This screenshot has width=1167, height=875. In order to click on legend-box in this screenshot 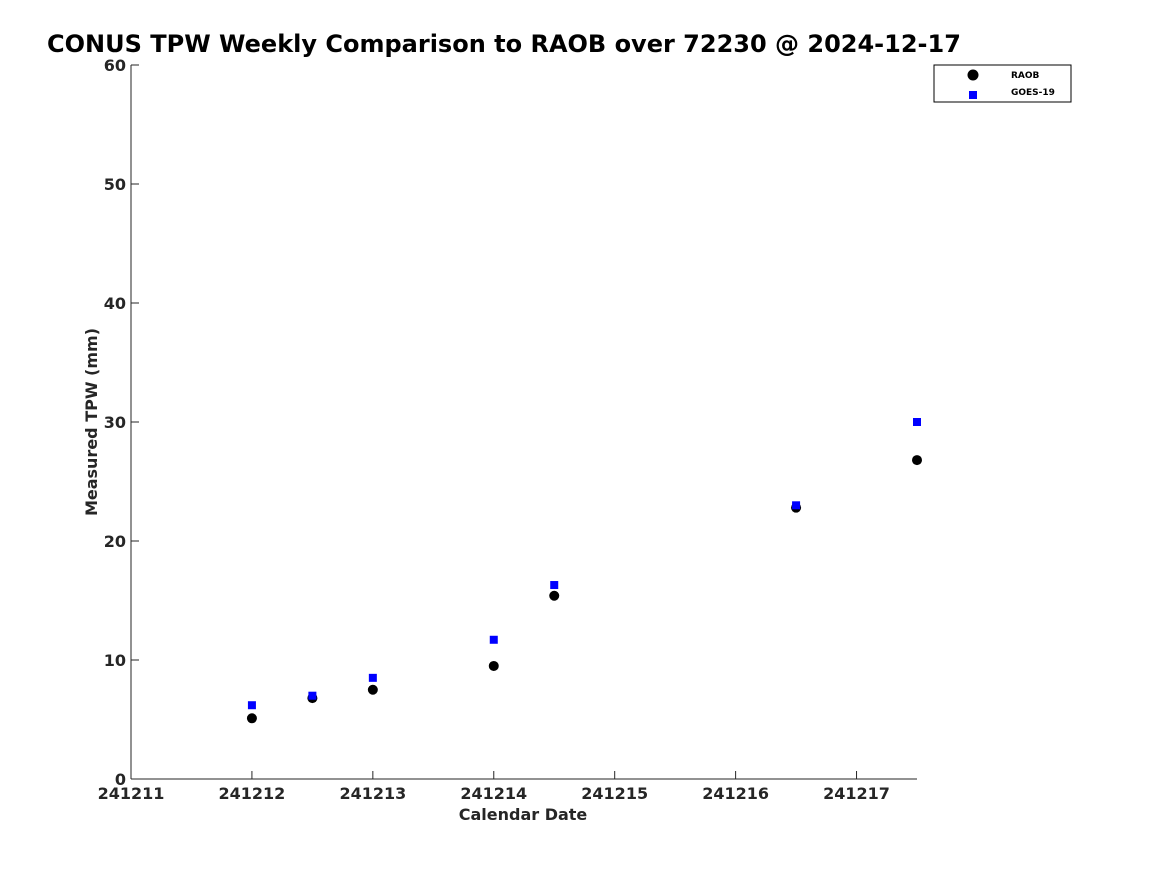, I will do `click(1002, 83)`.